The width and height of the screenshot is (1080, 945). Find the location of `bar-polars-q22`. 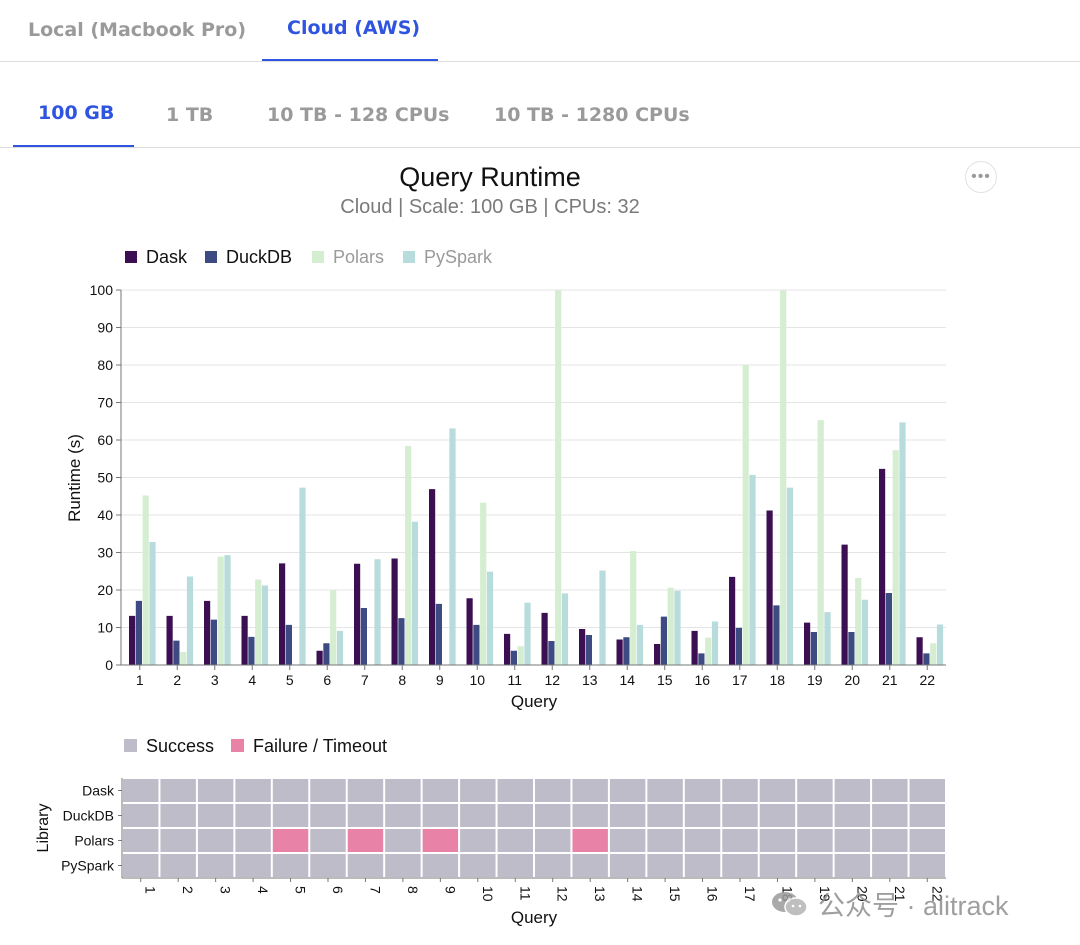

bar-polars-q22 is located at coordinates (933, 654).